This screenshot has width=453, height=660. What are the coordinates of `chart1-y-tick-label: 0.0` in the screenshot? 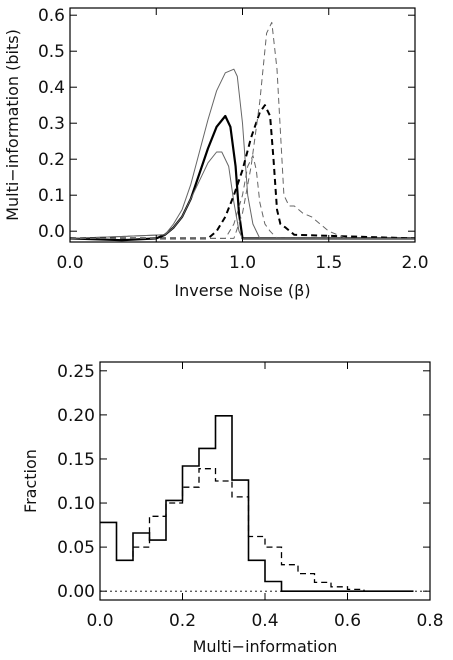 It's located at (51, 232).